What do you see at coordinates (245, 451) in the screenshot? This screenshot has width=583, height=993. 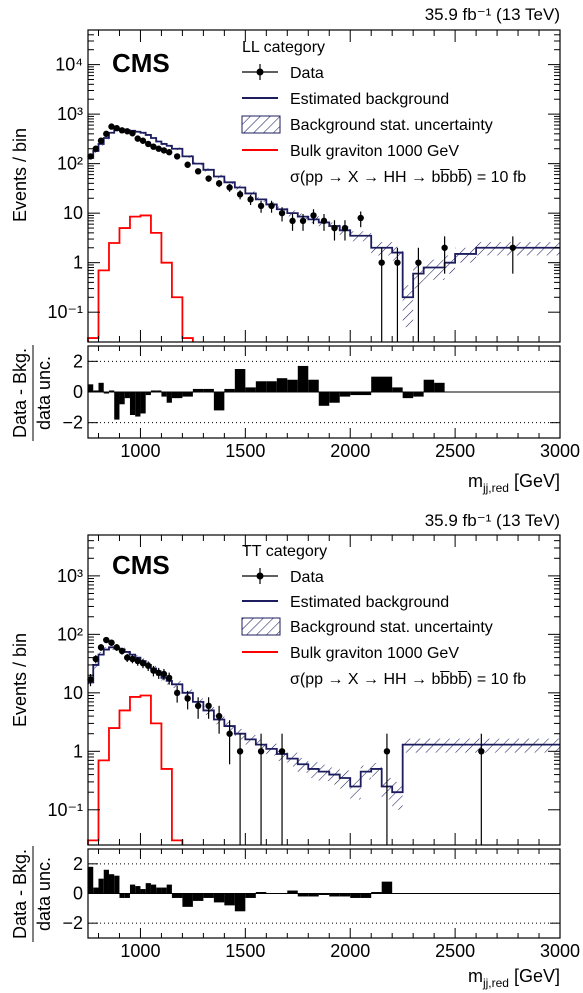 I see `x-tick-label: 1500` at bounding box center [245, 451].